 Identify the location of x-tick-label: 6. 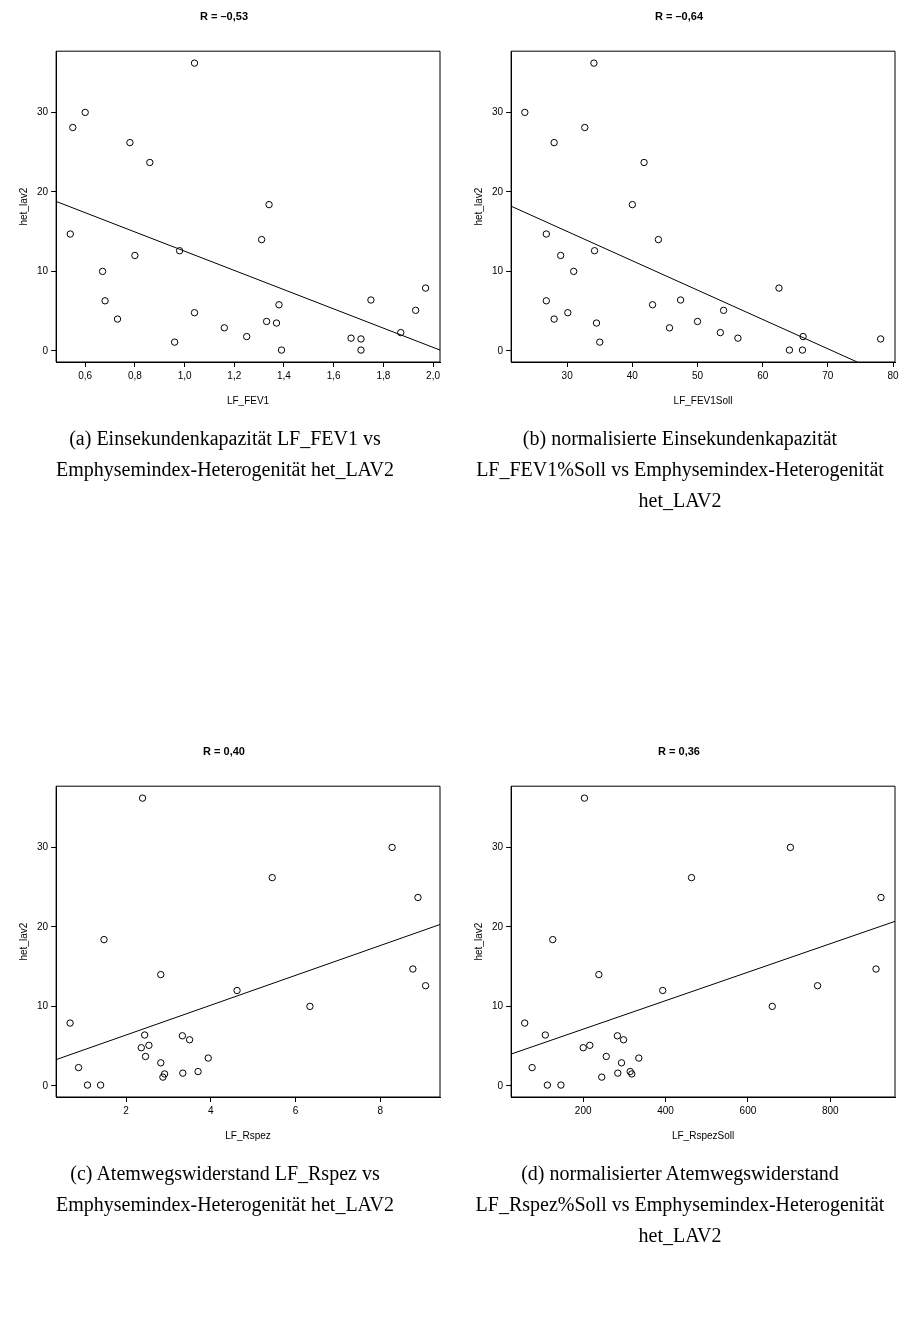
(295, 1110).